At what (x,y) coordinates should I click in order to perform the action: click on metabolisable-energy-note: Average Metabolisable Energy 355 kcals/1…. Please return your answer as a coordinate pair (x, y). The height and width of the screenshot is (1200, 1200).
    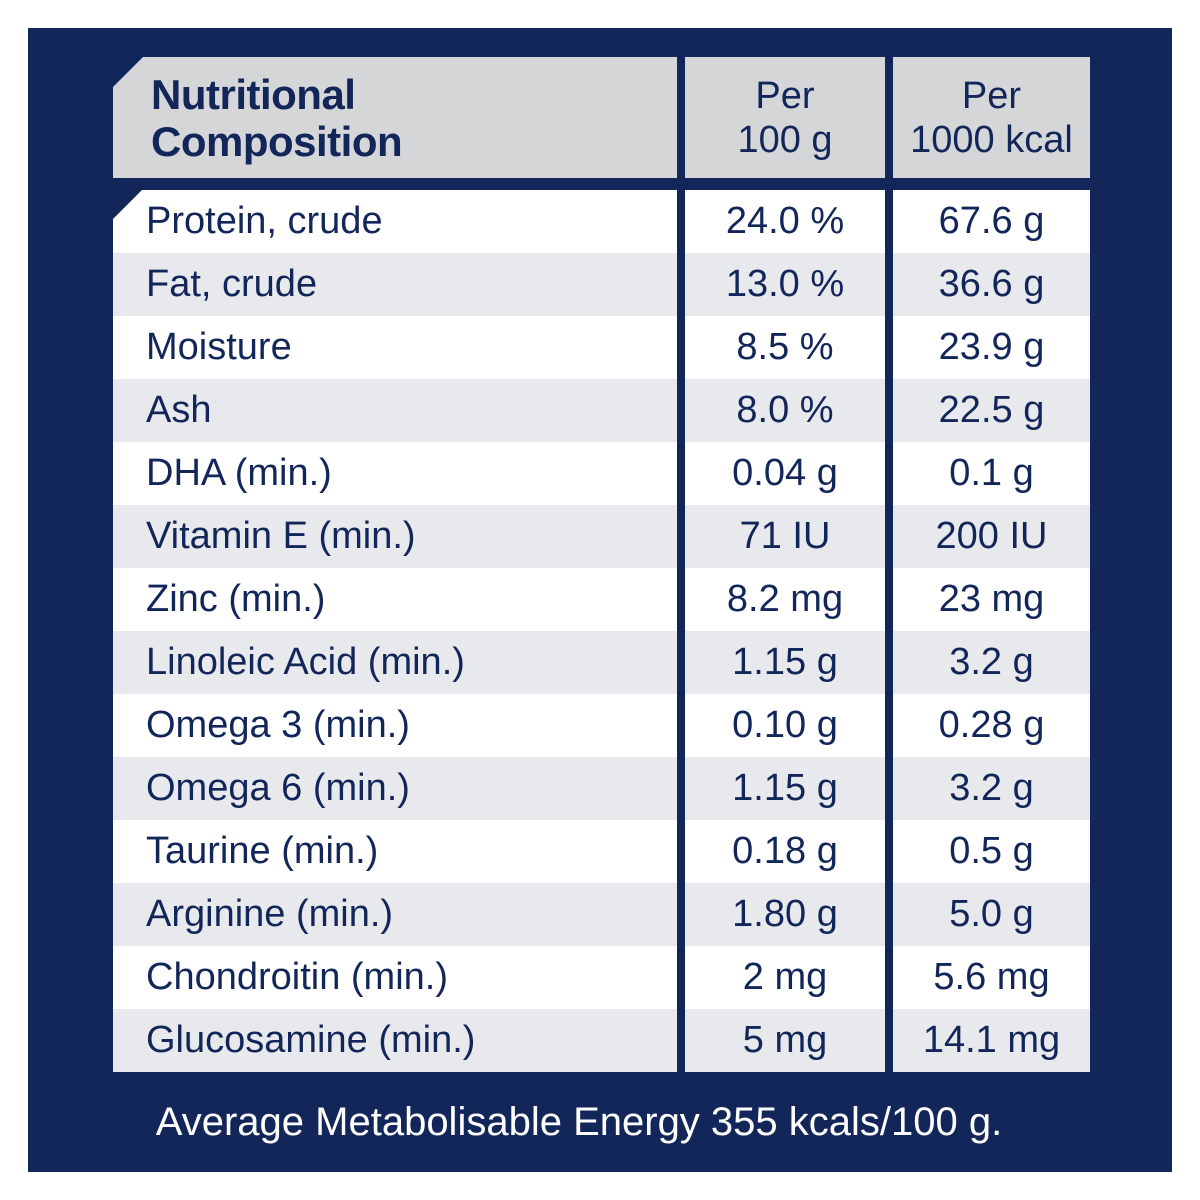
    Looking at the image, I should click on (600, 1122).